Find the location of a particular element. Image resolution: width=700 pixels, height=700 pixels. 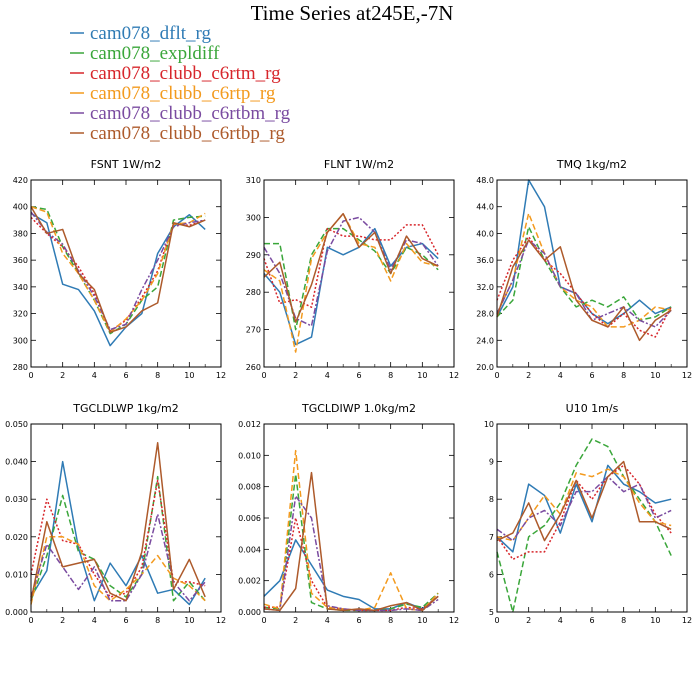

figure-title: Time Series at245E,-7N is located at coordinates (352, 13).